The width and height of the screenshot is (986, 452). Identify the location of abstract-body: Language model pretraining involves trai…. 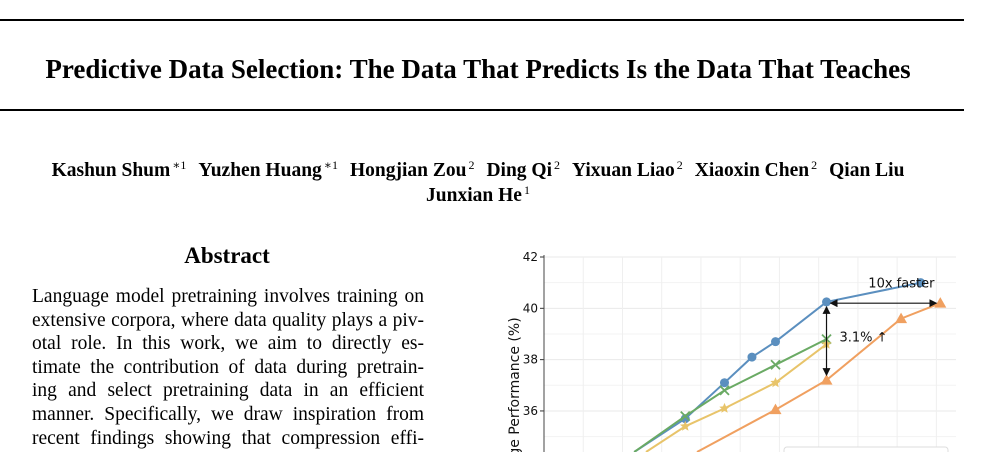
(228, 367).